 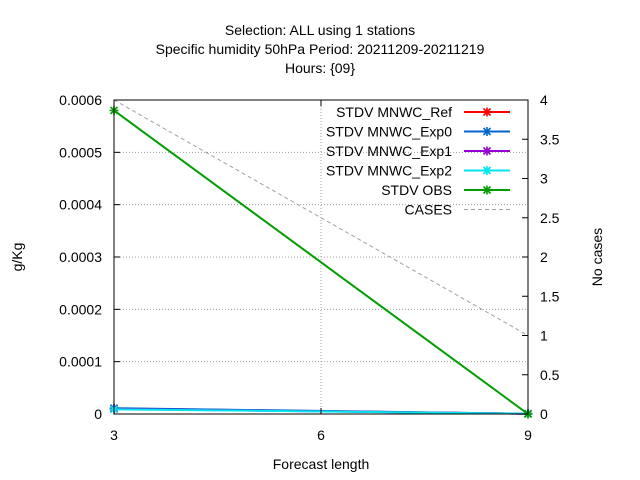 I want to click on y2-tick-label: 3, so click(x=544, y=179).